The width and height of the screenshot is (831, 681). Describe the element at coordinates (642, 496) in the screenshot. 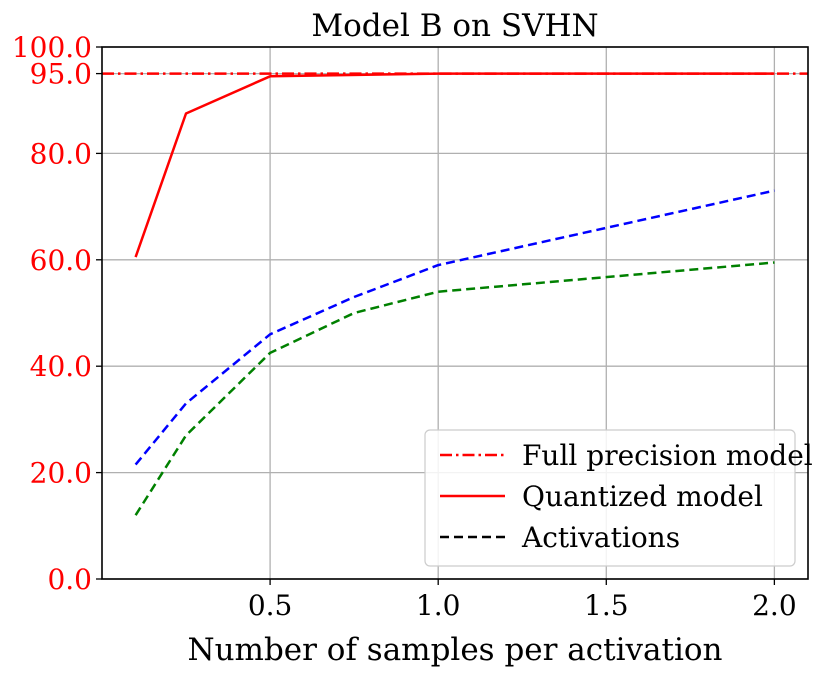

I see `legend-label-quantized: Quantized model` at that location.